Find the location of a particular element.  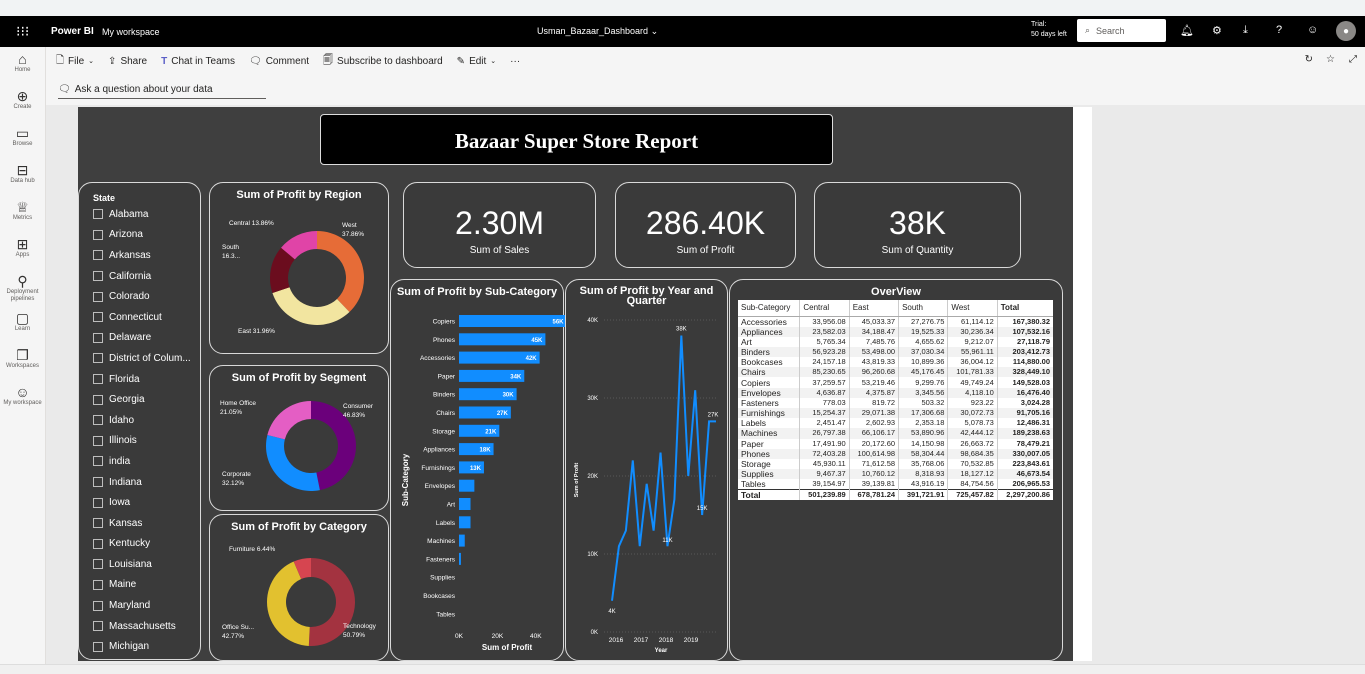

qna-bar: 🗨︎ Ask a question about your data is located at coordinates (705, 90).